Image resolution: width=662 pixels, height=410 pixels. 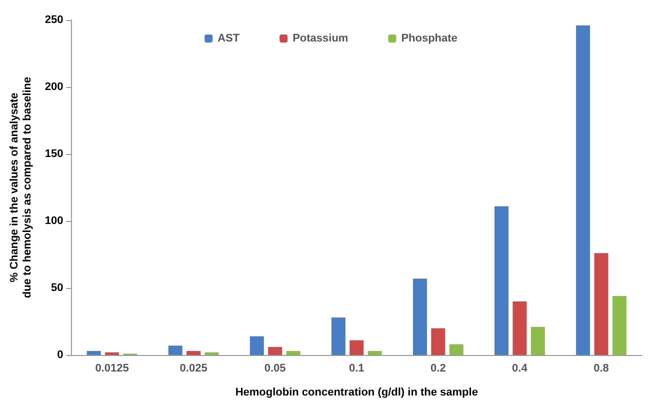 What do you see at coordinates (320, 38) in the screenshot?
I see `legend-label: Potassium` at bounding box center [320, 38].